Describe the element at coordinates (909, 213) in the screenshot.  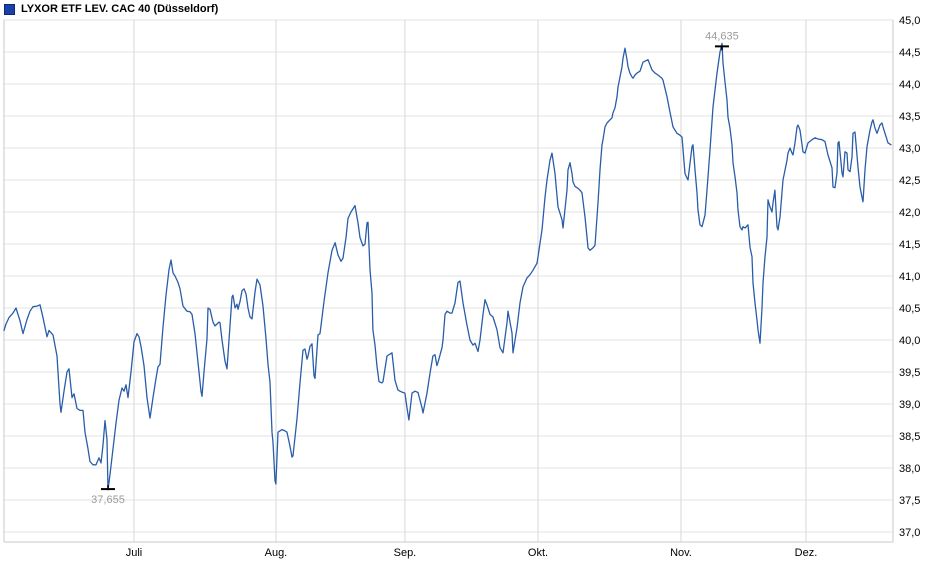
I see `y-axis-tick-label: 42,0` at that location.